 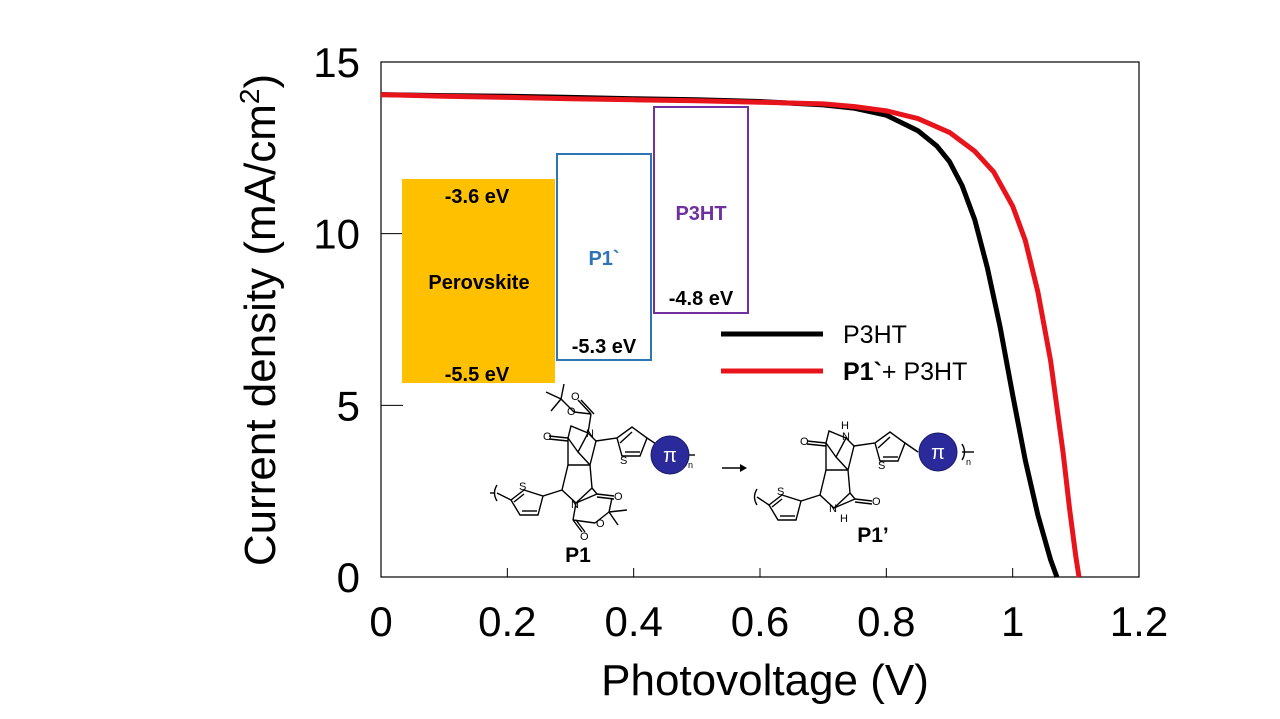 What do you see at coordinates (260, 81) in the screenshot?
I see `y-axis-title-close: )` at bounding box center [260, 81].